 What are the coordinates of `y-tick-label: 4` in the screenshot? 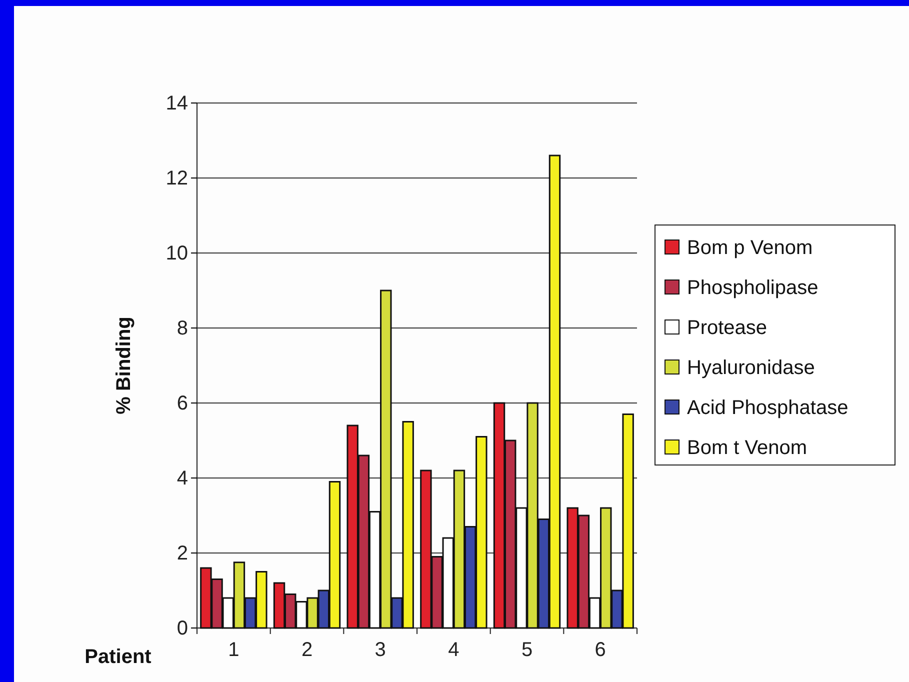 It's located at (182, 478).